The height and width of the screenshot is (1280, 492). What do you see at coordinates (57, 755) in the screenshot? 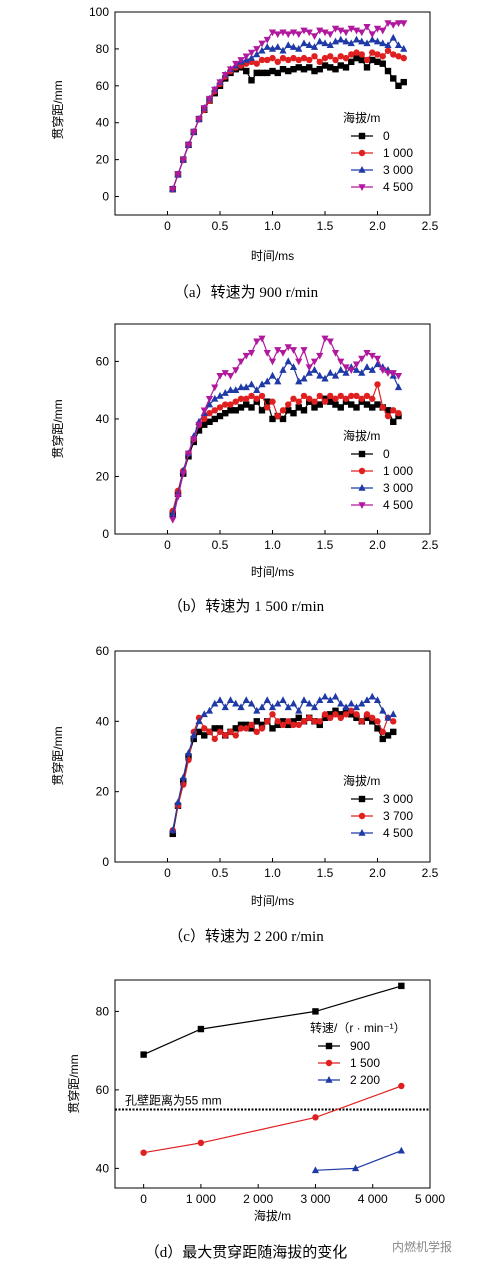
I see `y-axis-label: 贯穿距/mm` at bounding box center [57, 755].